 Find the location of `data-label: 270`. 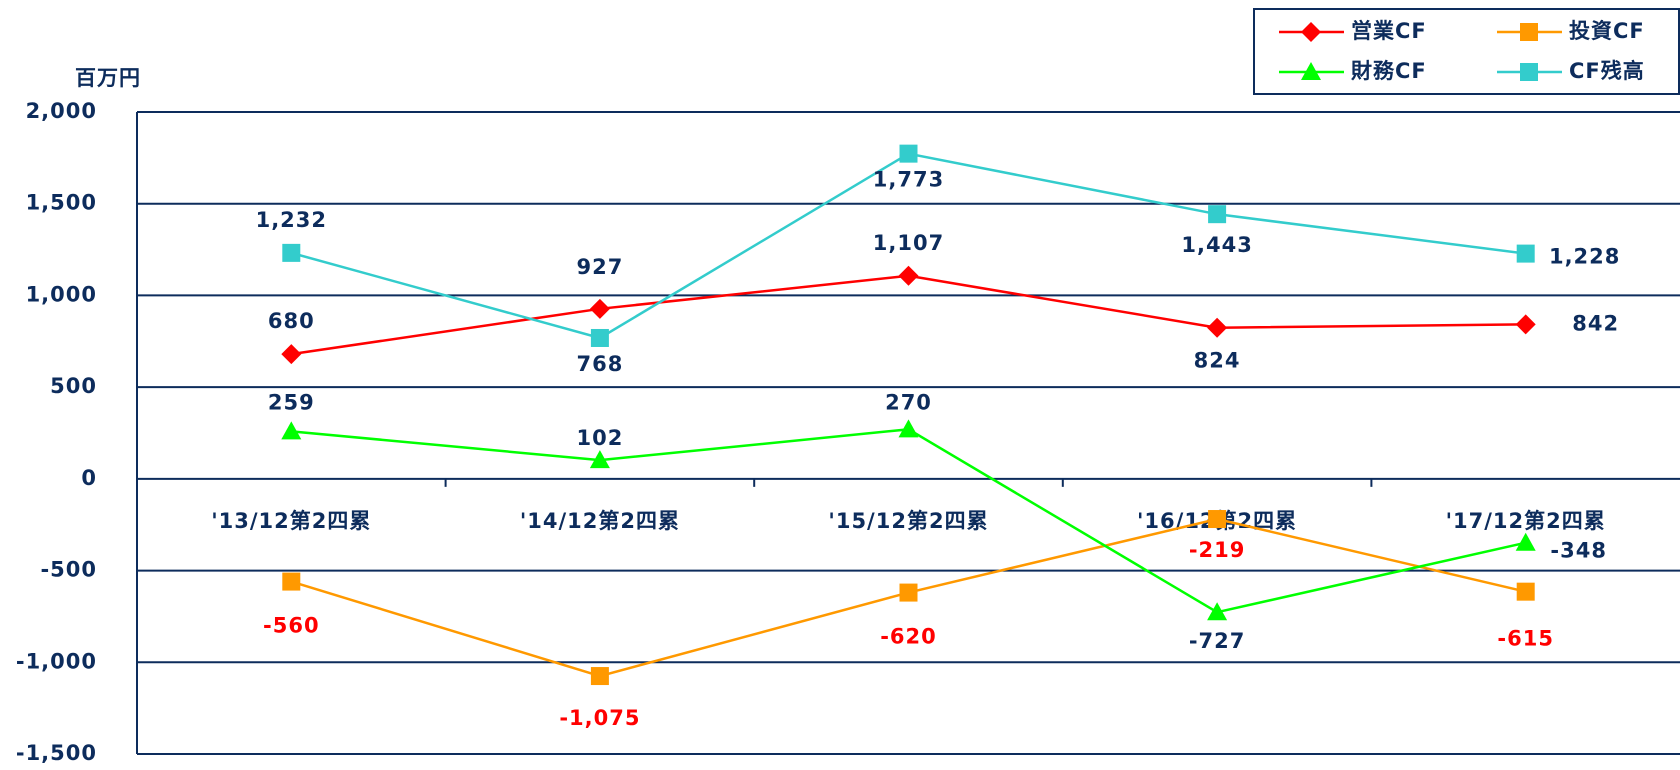

data-label: 270 is located at coordinates (908, 402).